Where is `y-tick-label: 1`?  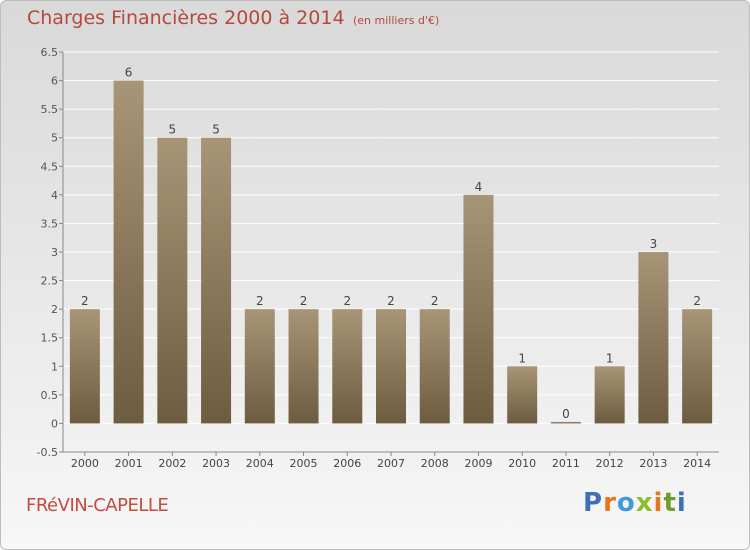
y-tick-label: 1 is located at coordinates (54, 366).